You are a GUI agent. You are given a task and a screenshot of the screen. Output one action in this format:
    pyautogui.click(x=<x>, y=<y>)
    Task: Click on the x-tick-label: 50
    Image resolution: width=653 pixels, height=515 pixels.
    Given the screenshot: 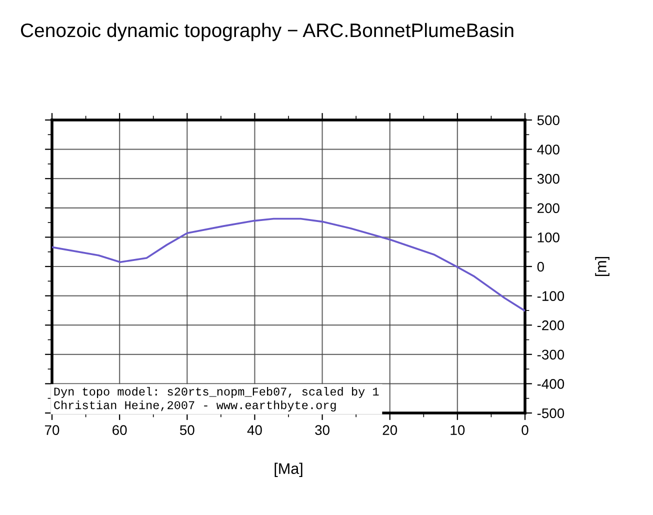 What is the action you would take?
    pyautogui.click(x=187, y=430)
    